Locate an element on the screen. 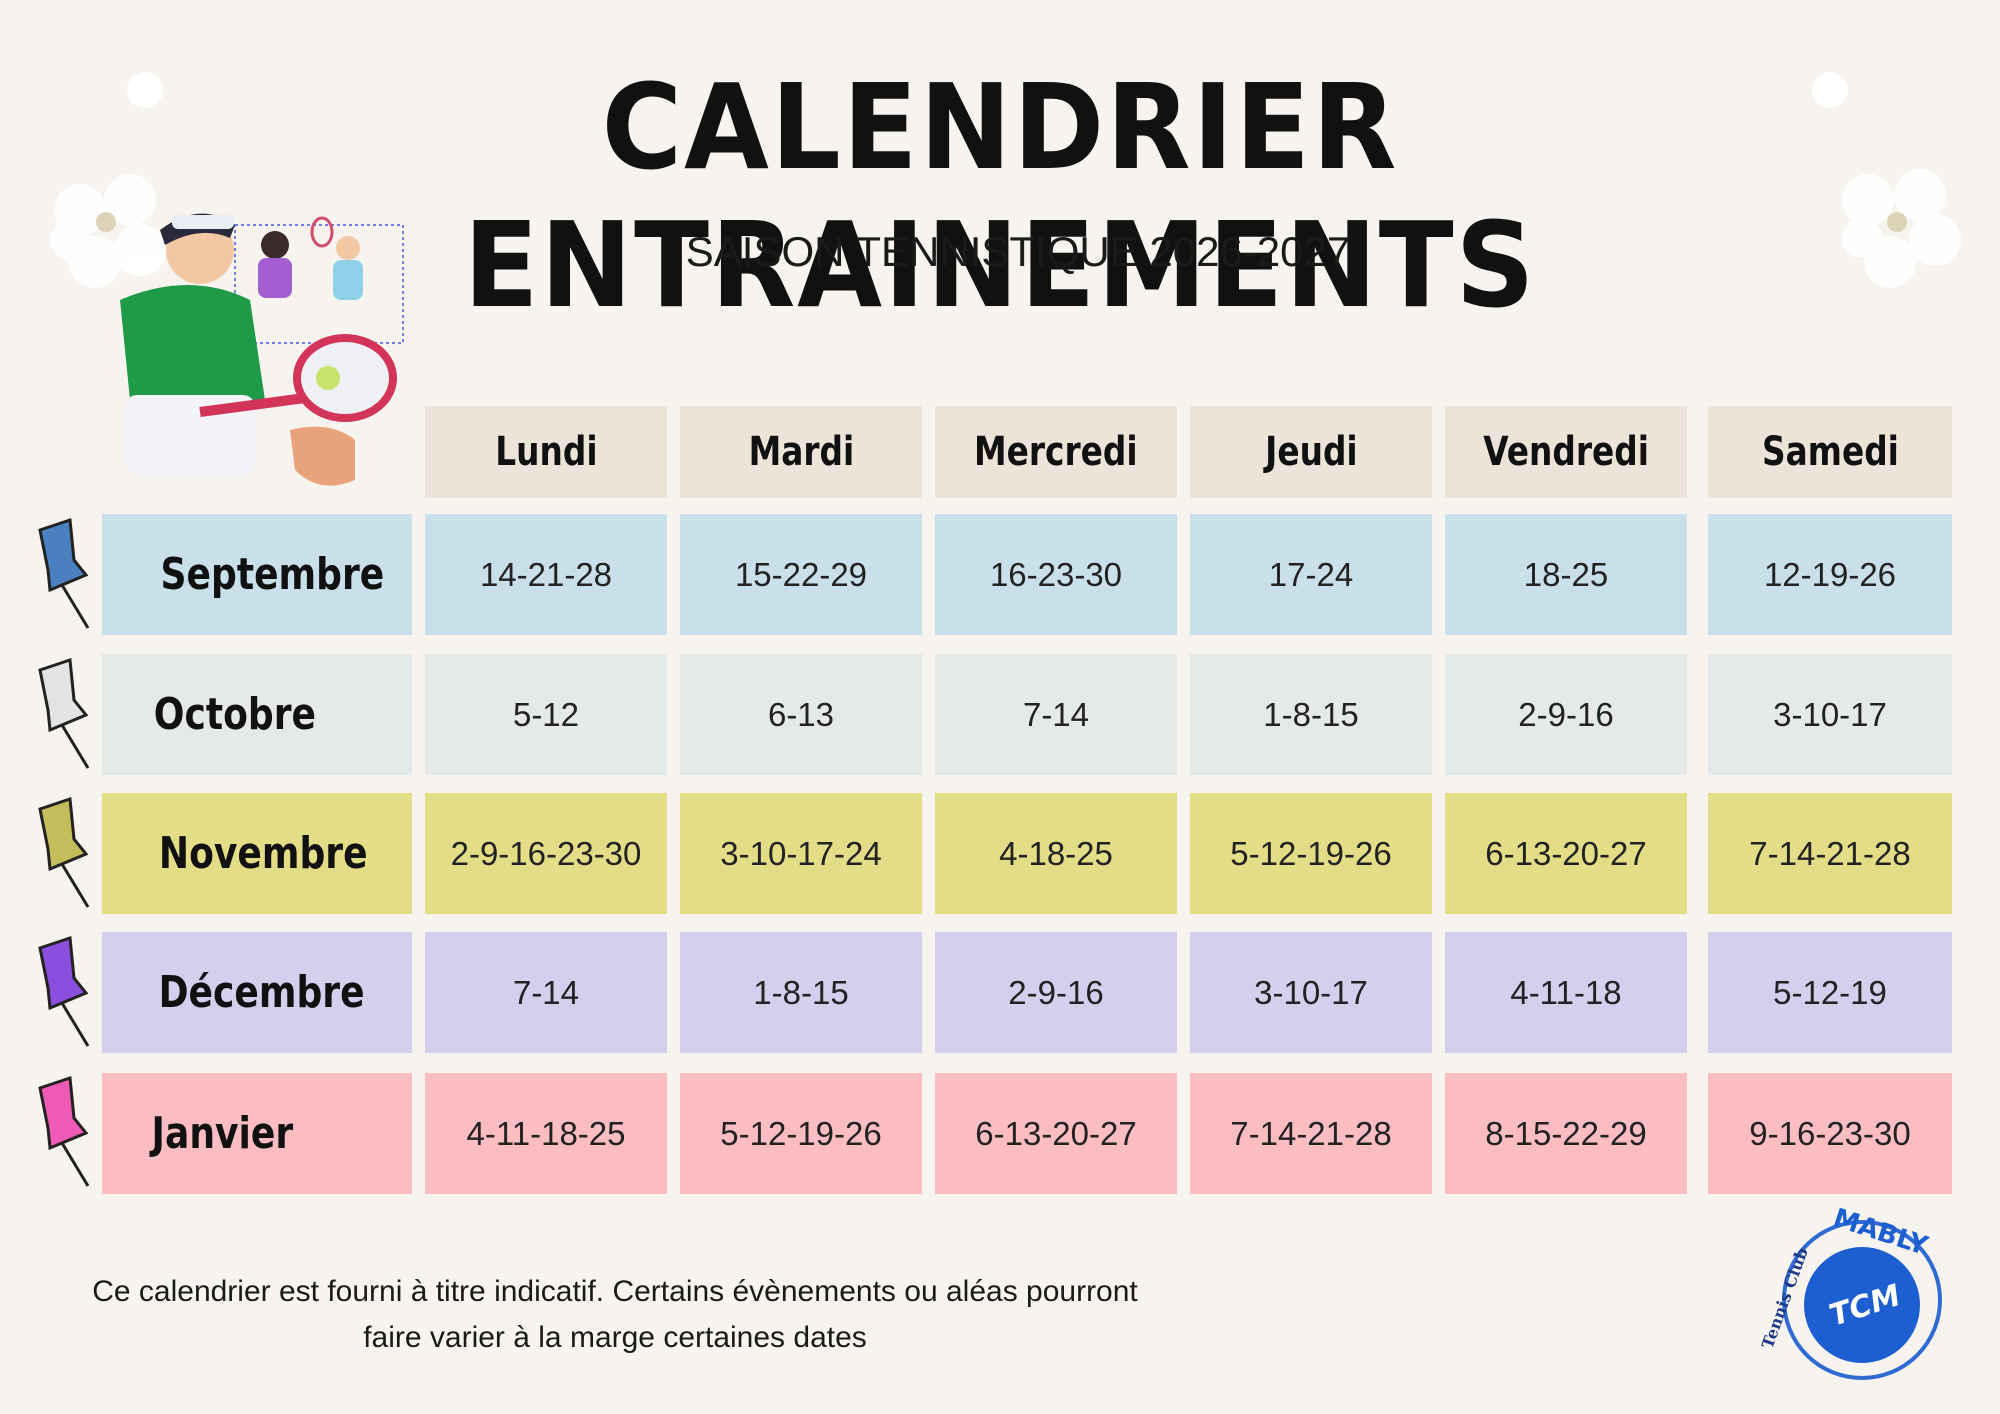 This screenshot has width=2000, height=1414. month-label-text: Septembre is located at coordinates (272, 574).